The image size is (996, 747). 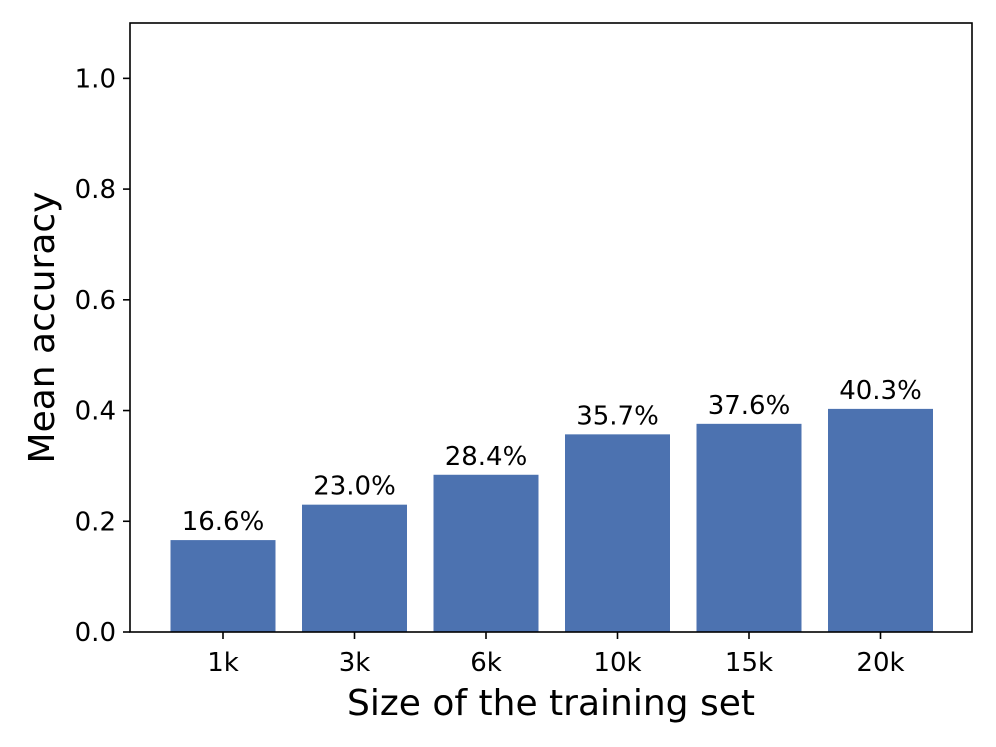 What do you see at coordinates (223, 586) in the screenshot?
I see `bar-1k` at bounding box center [223, 586].